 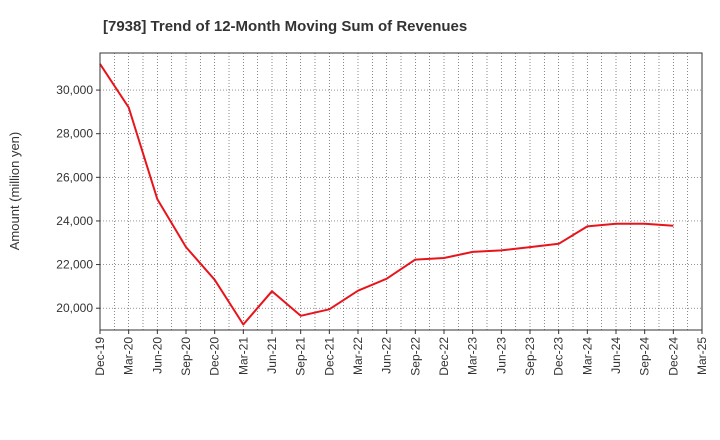 I want to click on x-tick-label: Dec-24, so click(x=673, y=356).